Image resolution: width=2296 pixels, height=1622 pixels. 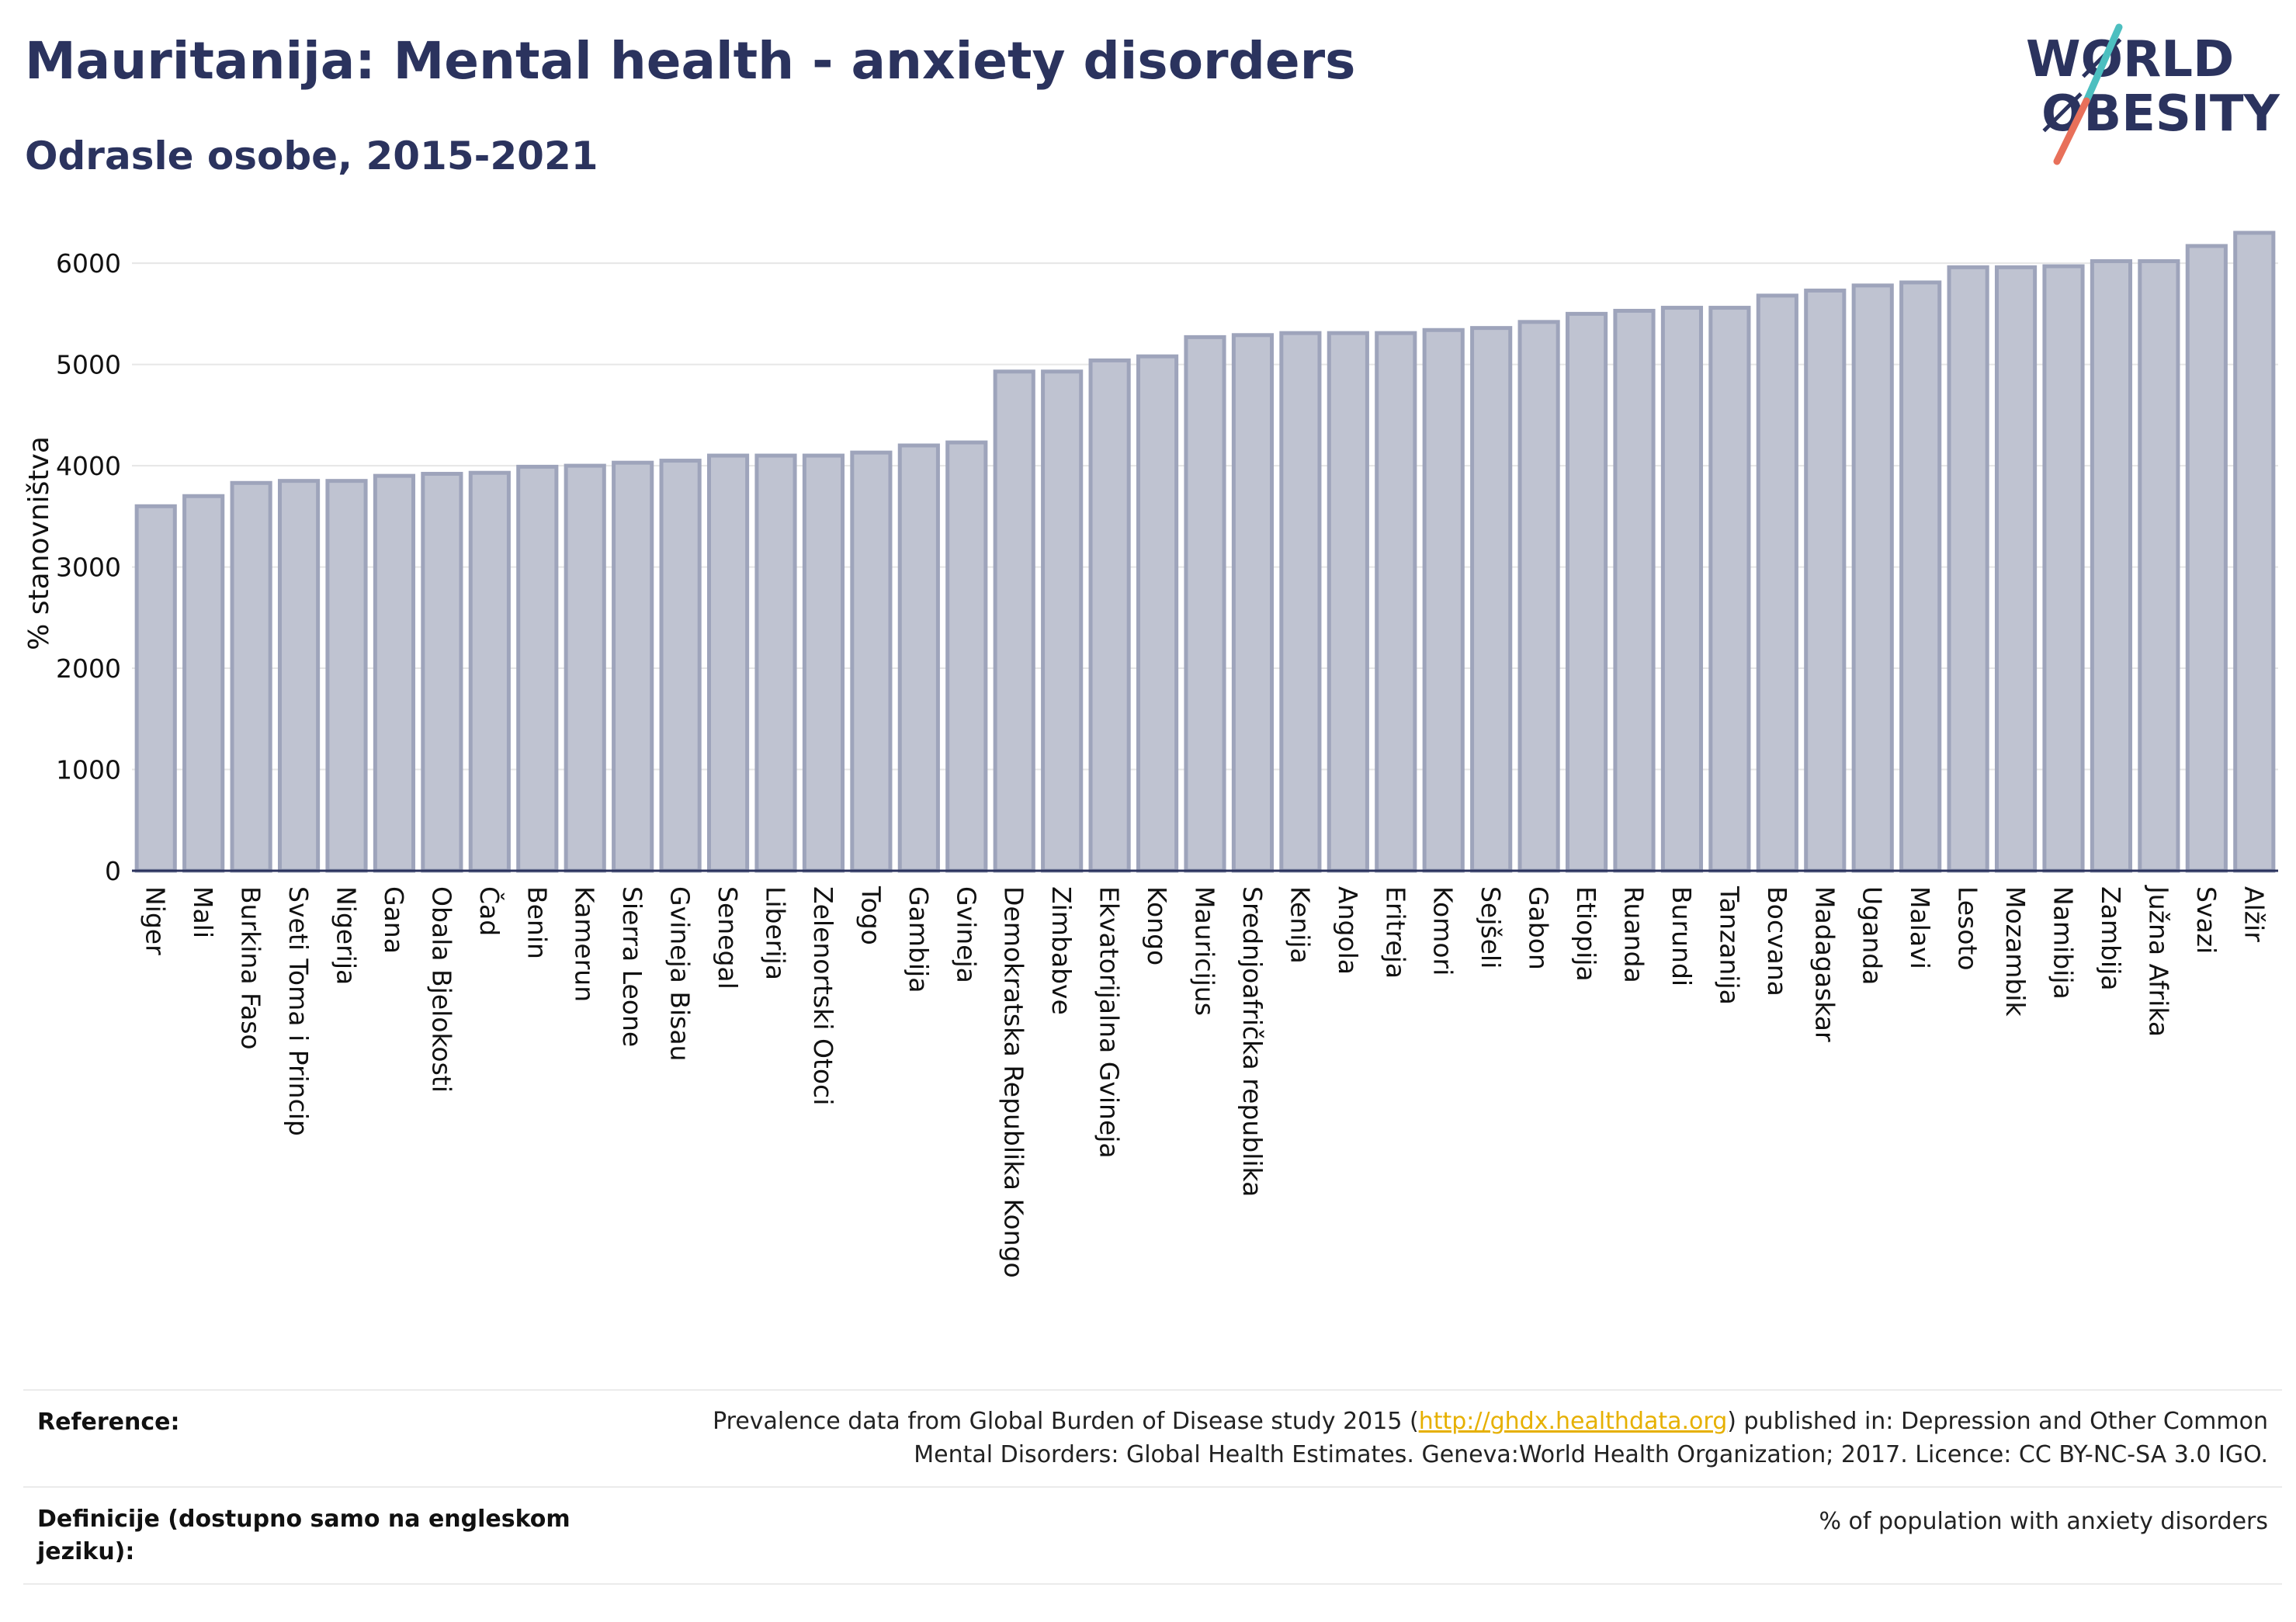 What do you see at coordinates (1300, 925) in the screenshot?
I see `x-tick-label: Kenija` at bounding box center [1300, 925].